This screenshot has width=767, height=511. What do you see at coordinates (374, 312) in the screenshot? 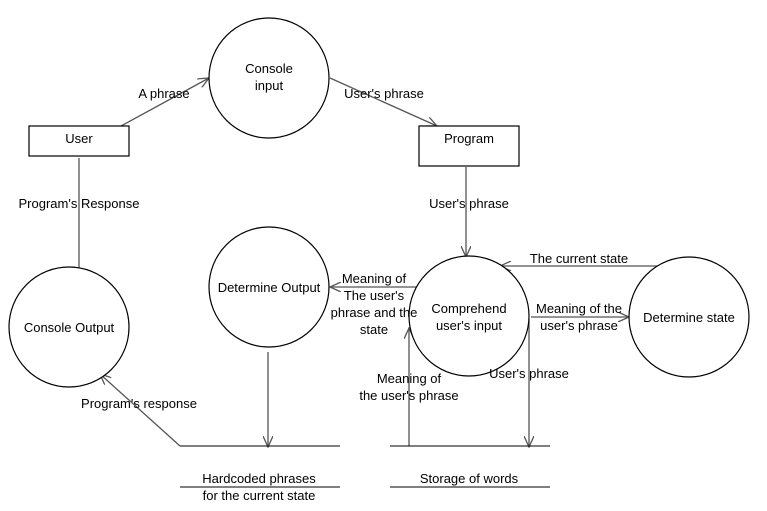
I see `flow-label-meaning-output-3: phrase and the` at bounding box center [374, 312].